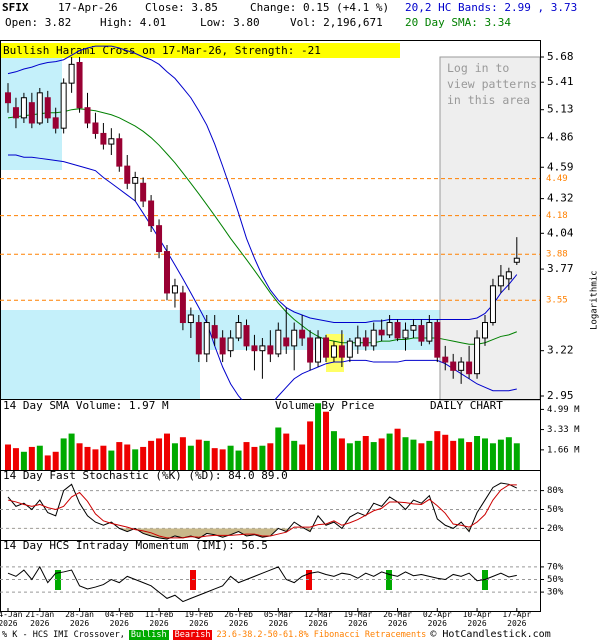 This screenshot has height=640, width=600. What do you see at coordinates (397, 619) in the screenshot?
I see `x-tick-label: 26-Mar 2026` at bounding box center [397, 619].